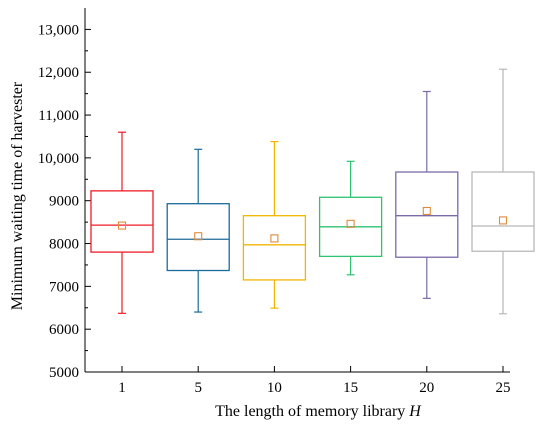 This screenshot has width=550, height=431. I want to click on y-tick-label: 7000, so click(64, 287).